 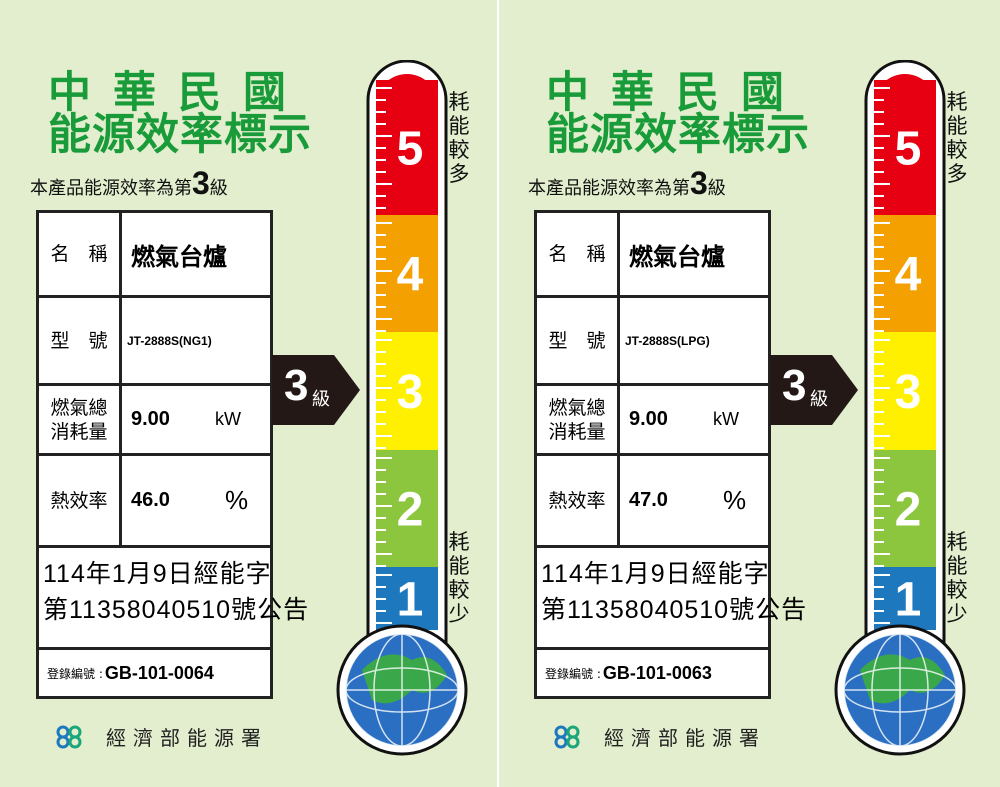 I want to click on label-divider, so click(x=498, y=393).